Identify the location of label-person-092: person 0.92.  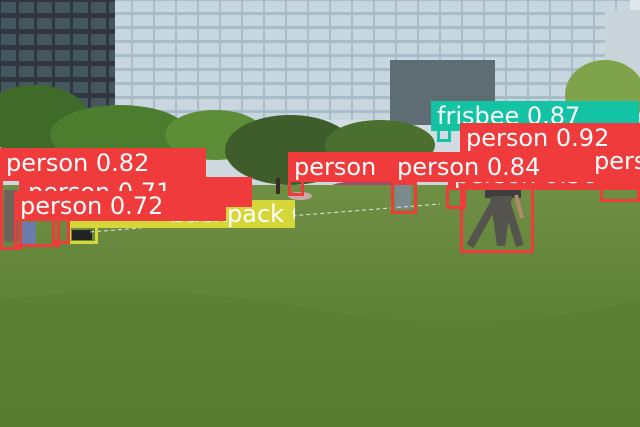
(550, 138).